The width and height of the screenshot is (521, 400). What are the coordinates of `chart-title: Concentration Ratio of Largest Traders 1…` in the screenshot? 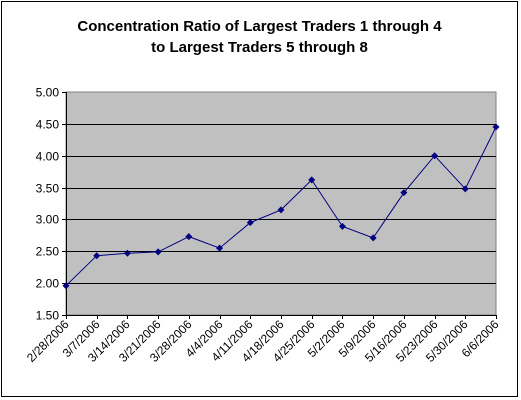 It's located at (259, 37).